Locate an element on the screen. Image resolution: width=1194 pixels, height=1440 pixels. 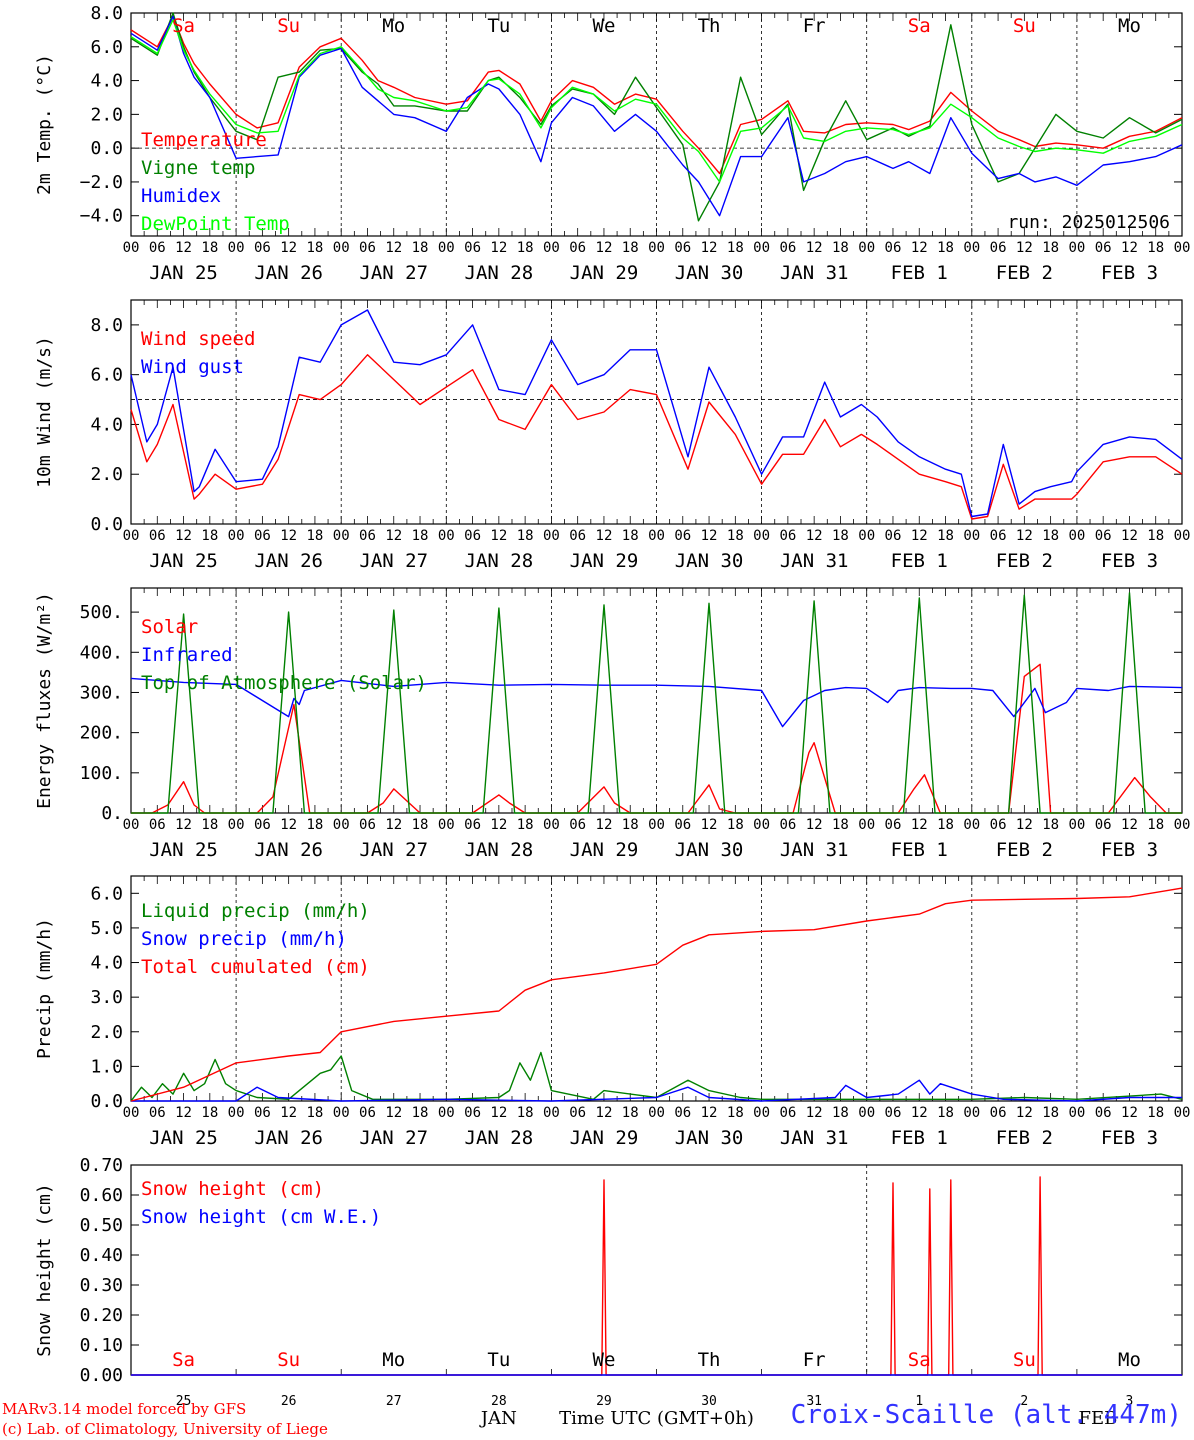
legend-entry: Snow precip (mm/h) is located at coordinates (244, 939).